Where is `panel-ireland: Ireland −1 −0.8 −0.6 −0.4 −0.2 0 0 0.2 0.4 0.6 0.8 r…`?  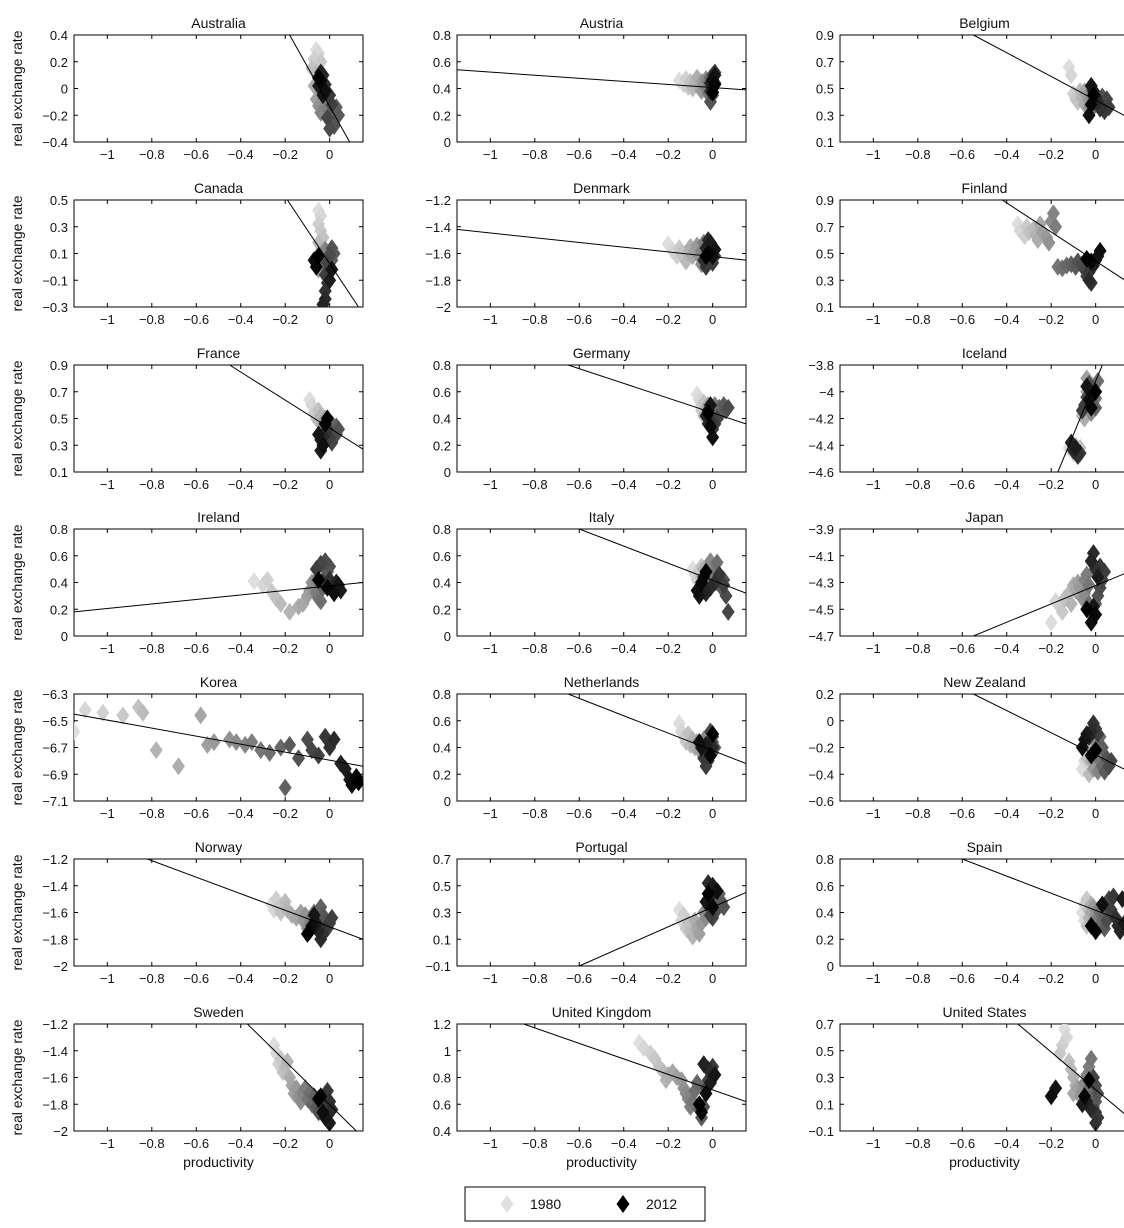
panel-ireland: Ireland −1 −0.8 −0.6 −0.4 −0.2 0 0 0.2 0.4 0.6 0.8 r… is located at coordinates (186, 582).